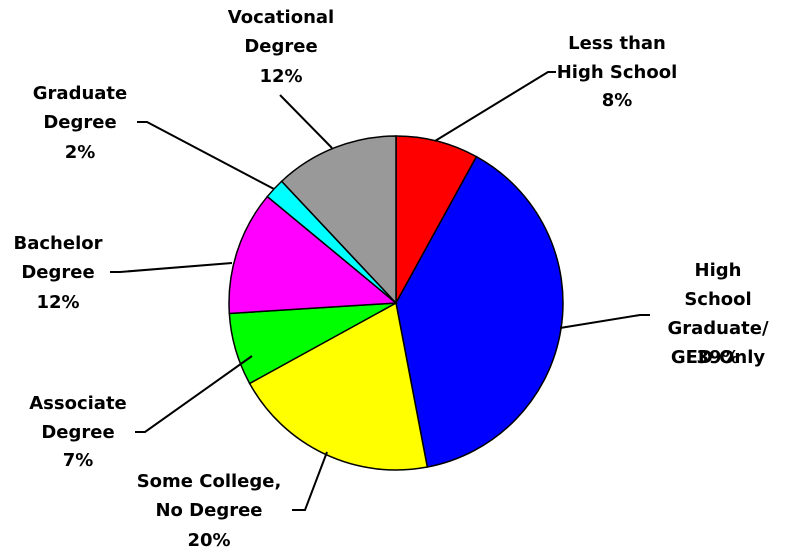 This screenshot has width=788, height=550. What do you see at coordinates (209, 496) in the screenshot?
I see `slice-label: Some College, No Degree` at bounding box center [209, 496].